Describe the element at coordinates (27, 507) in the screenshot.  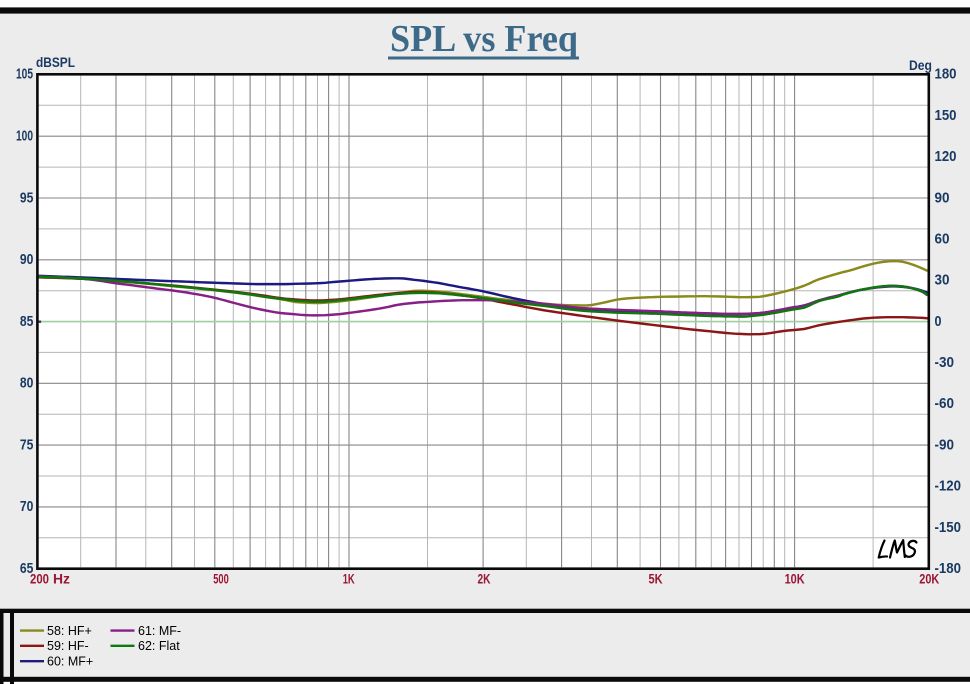
I see `svg-text: 70` at that location.